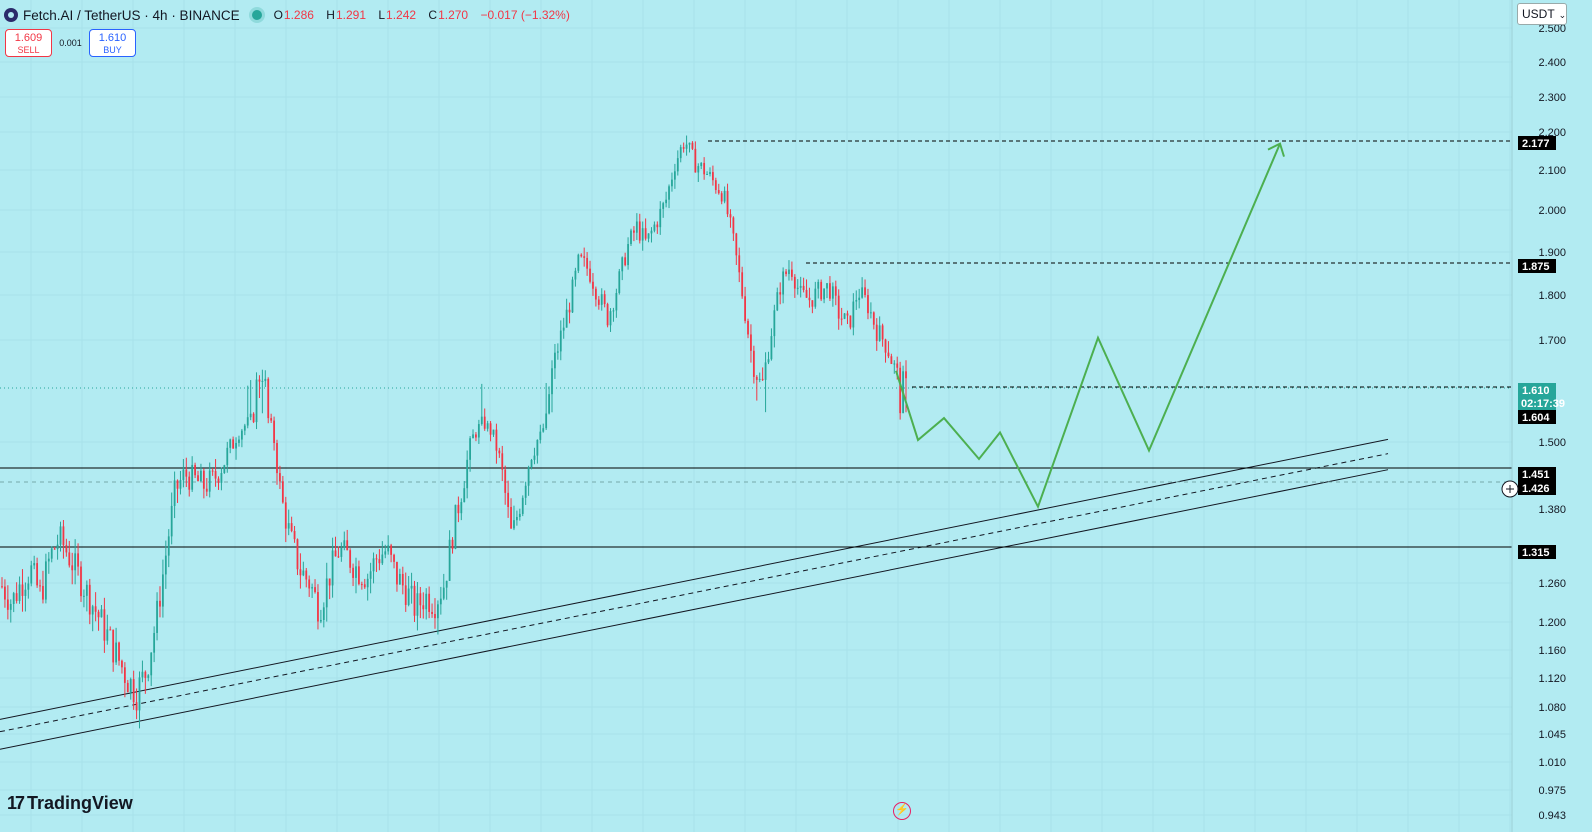 This screenshot has height=832, width=1592. I want to click on price-label-text: 1.604, so click(1536, 418).